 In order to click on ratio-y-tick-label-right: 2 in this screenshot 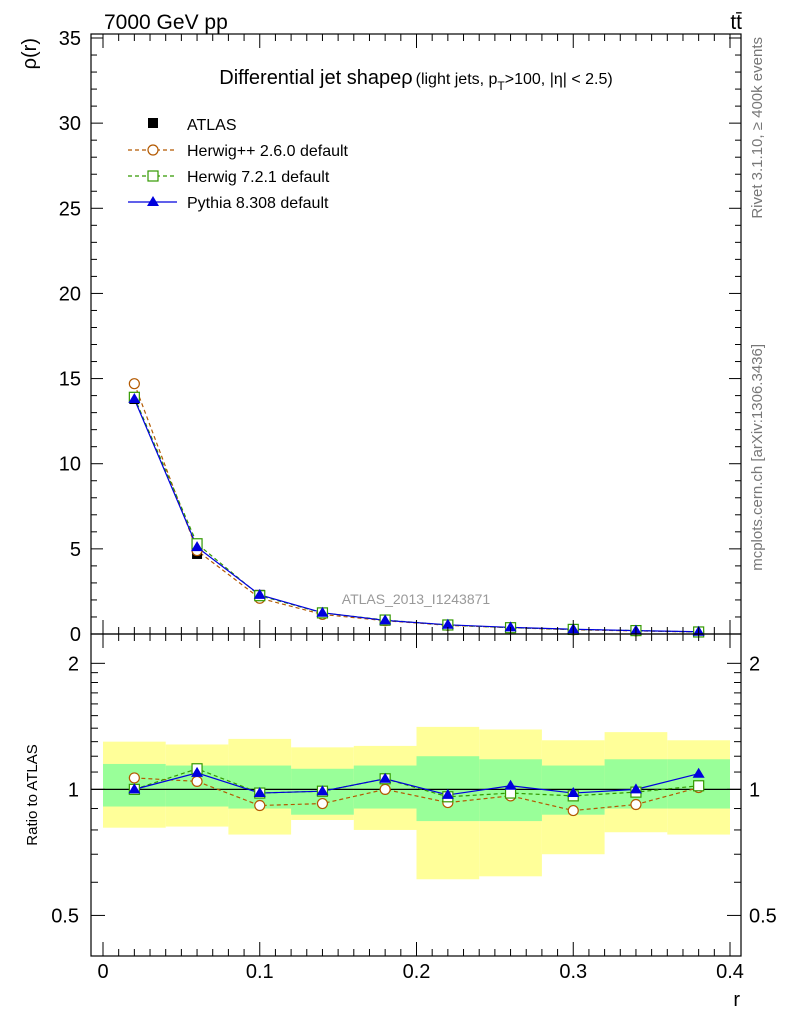, I will do `click(754, 664)`.